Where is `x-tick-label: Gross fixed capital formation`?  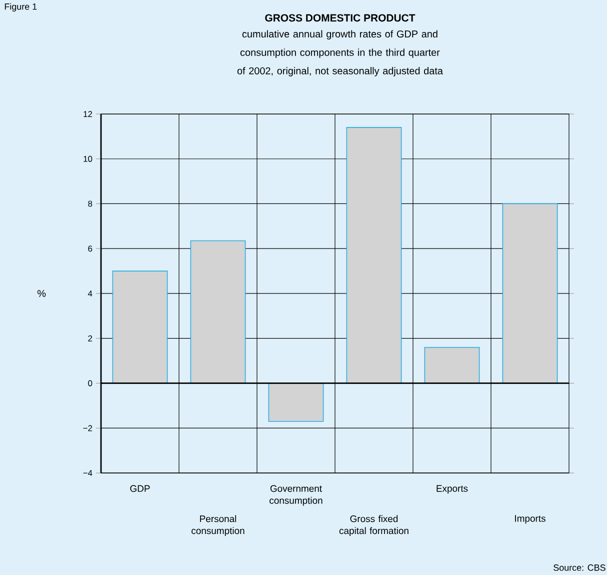
x-tick-label: Gross fixed capital formation is located at coordinates (373, 525).